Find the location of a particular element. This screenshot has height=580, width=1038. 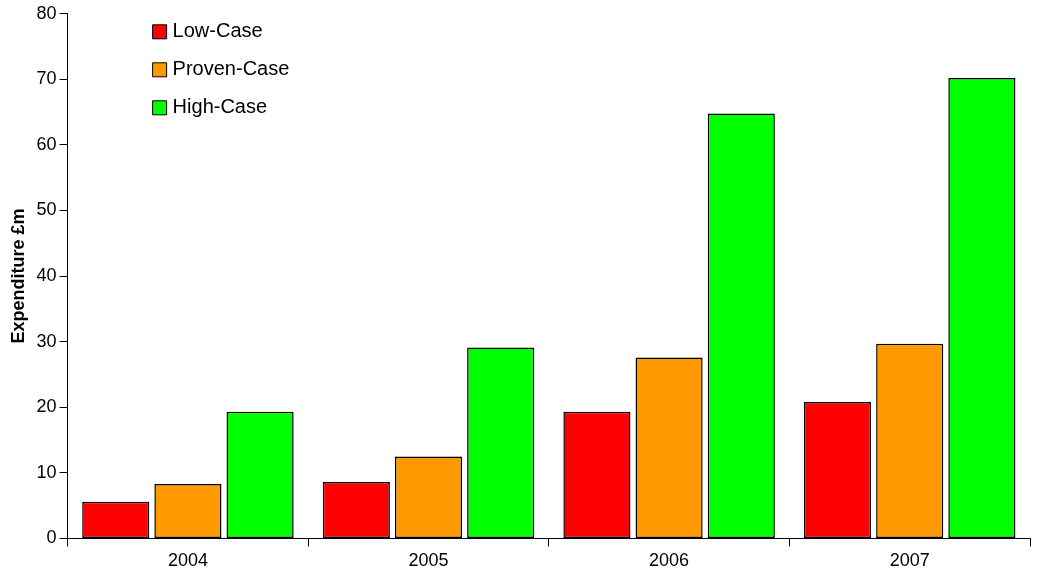

y-tick-label: 10 is located at coordinates (46, 471).